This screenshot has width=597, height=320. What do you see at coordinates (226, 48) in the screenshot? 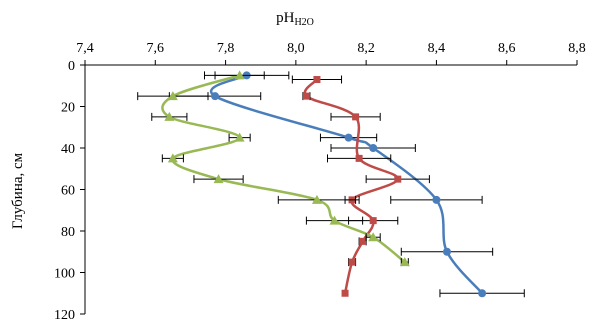
I see `x-tick-label: 7,8` at bounding box center [226, 48].